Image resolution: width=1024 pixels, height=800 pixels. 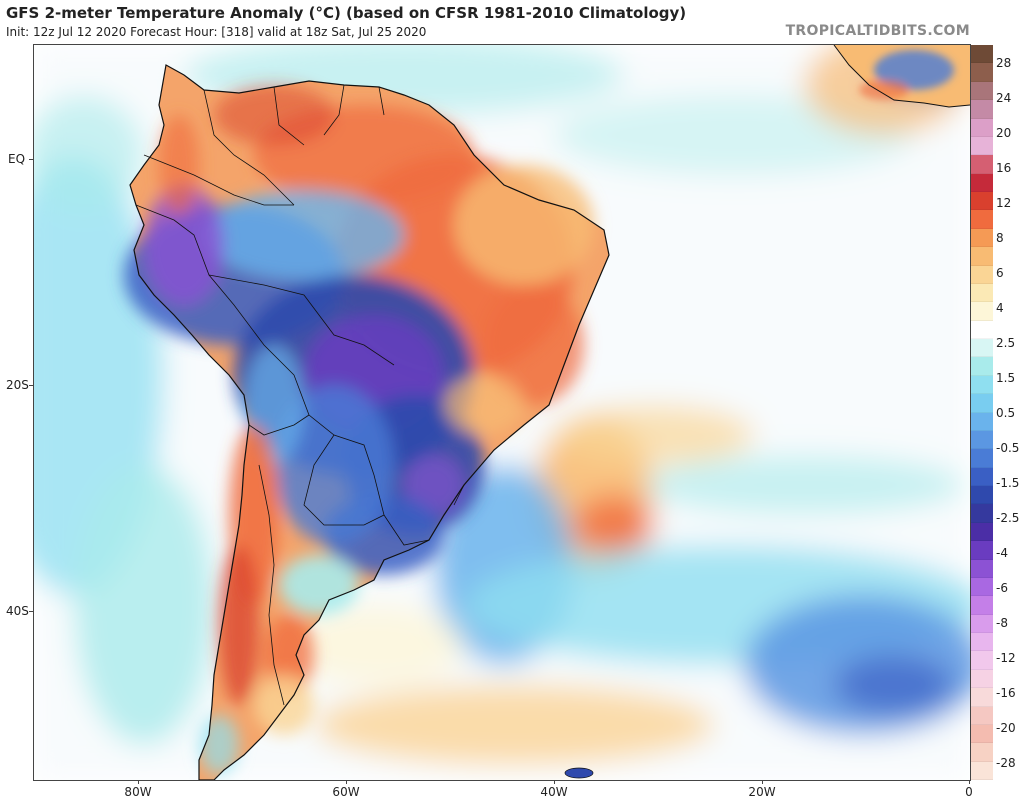 I want to click on falkland-islands, so click(x=579, y=773).